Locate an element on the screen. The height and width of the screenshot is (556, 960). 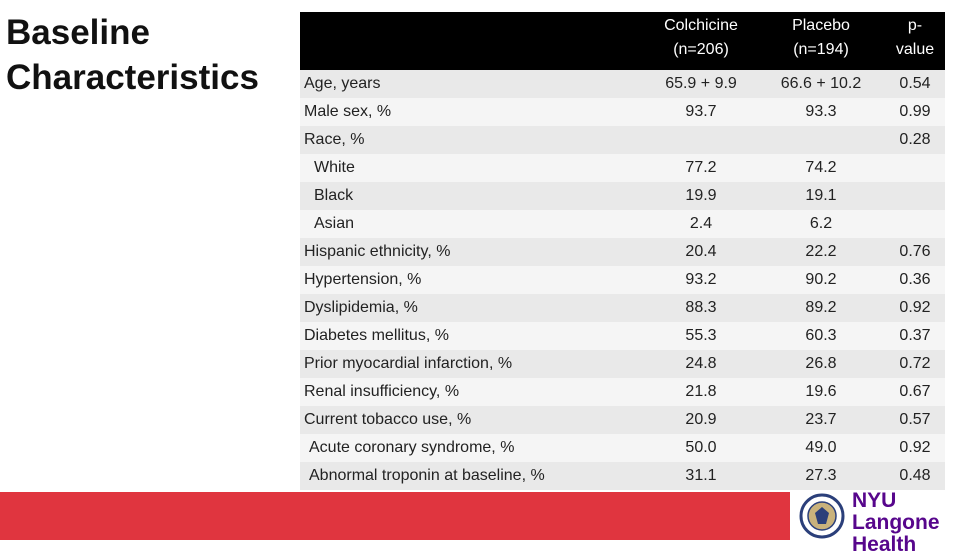
slide-title: Baseline Characteristics is located at coordinates (132, 55).